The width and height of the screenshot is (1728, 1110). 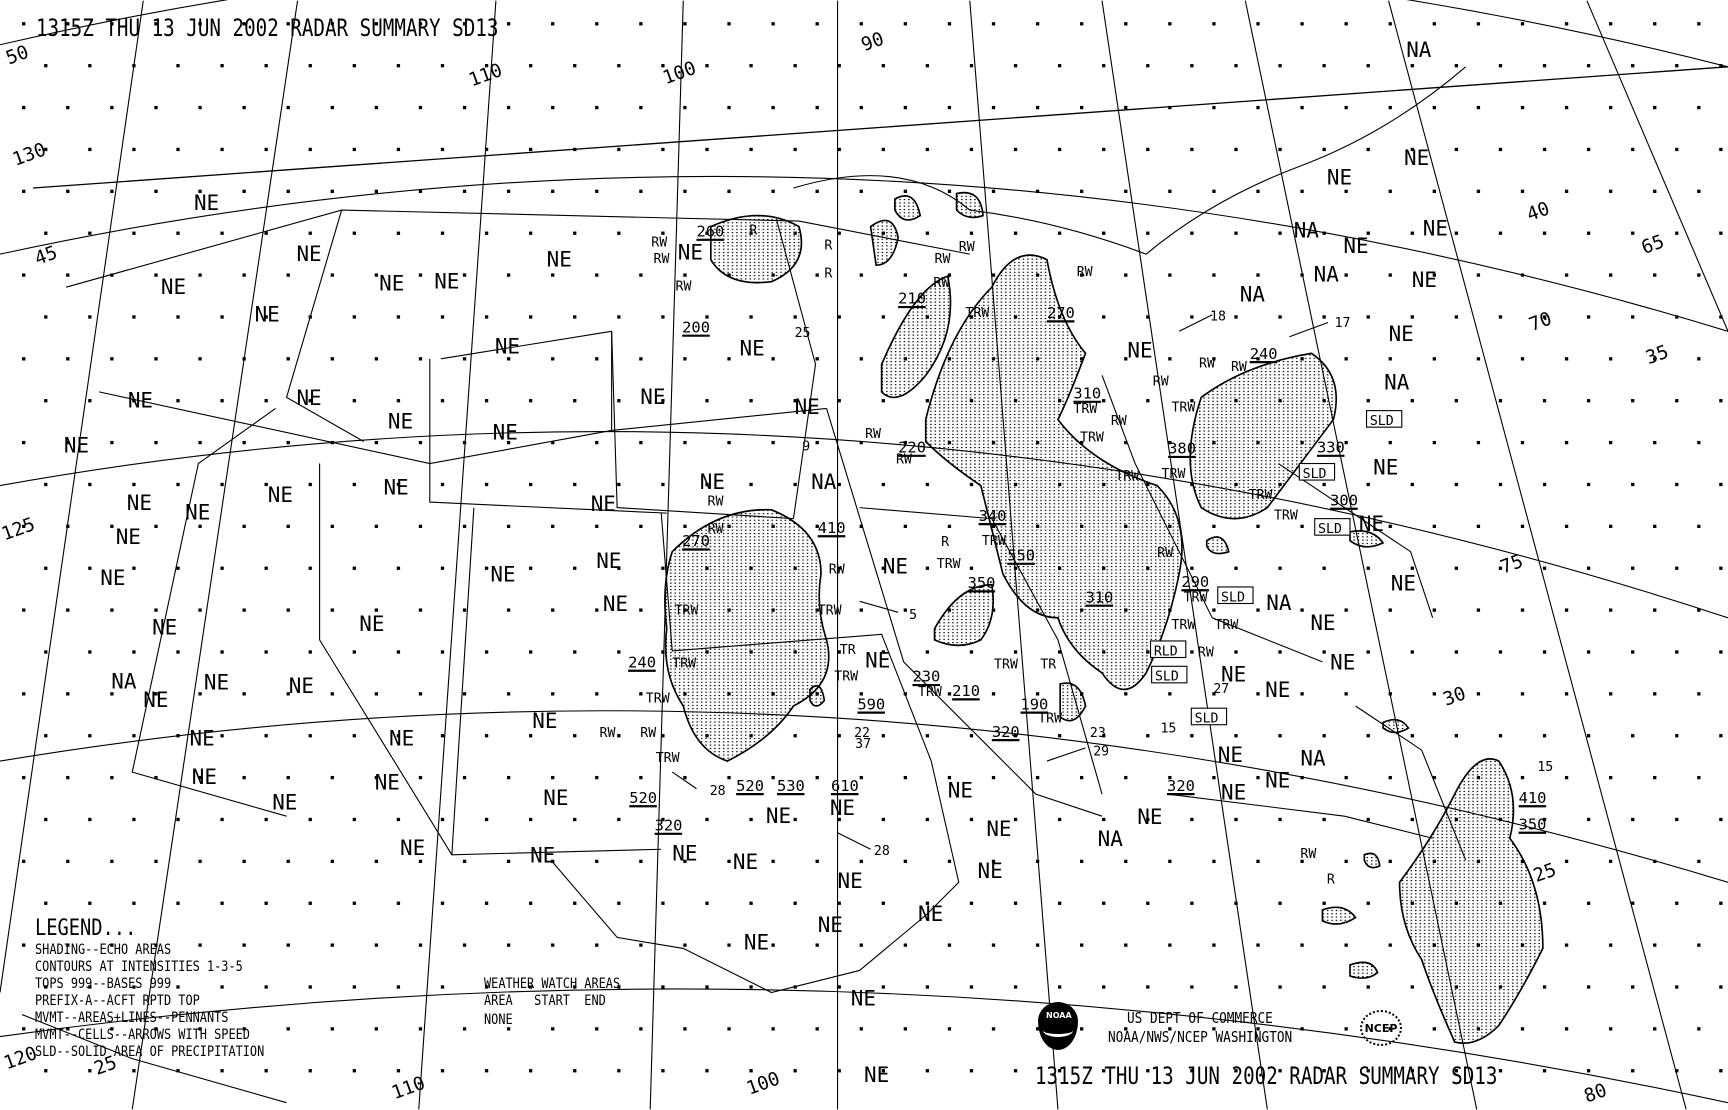 What do you see at coordinates (1595, 1093) in the screenshot?
I see `grid-label: 80` at bounding box center [1595, 1093].